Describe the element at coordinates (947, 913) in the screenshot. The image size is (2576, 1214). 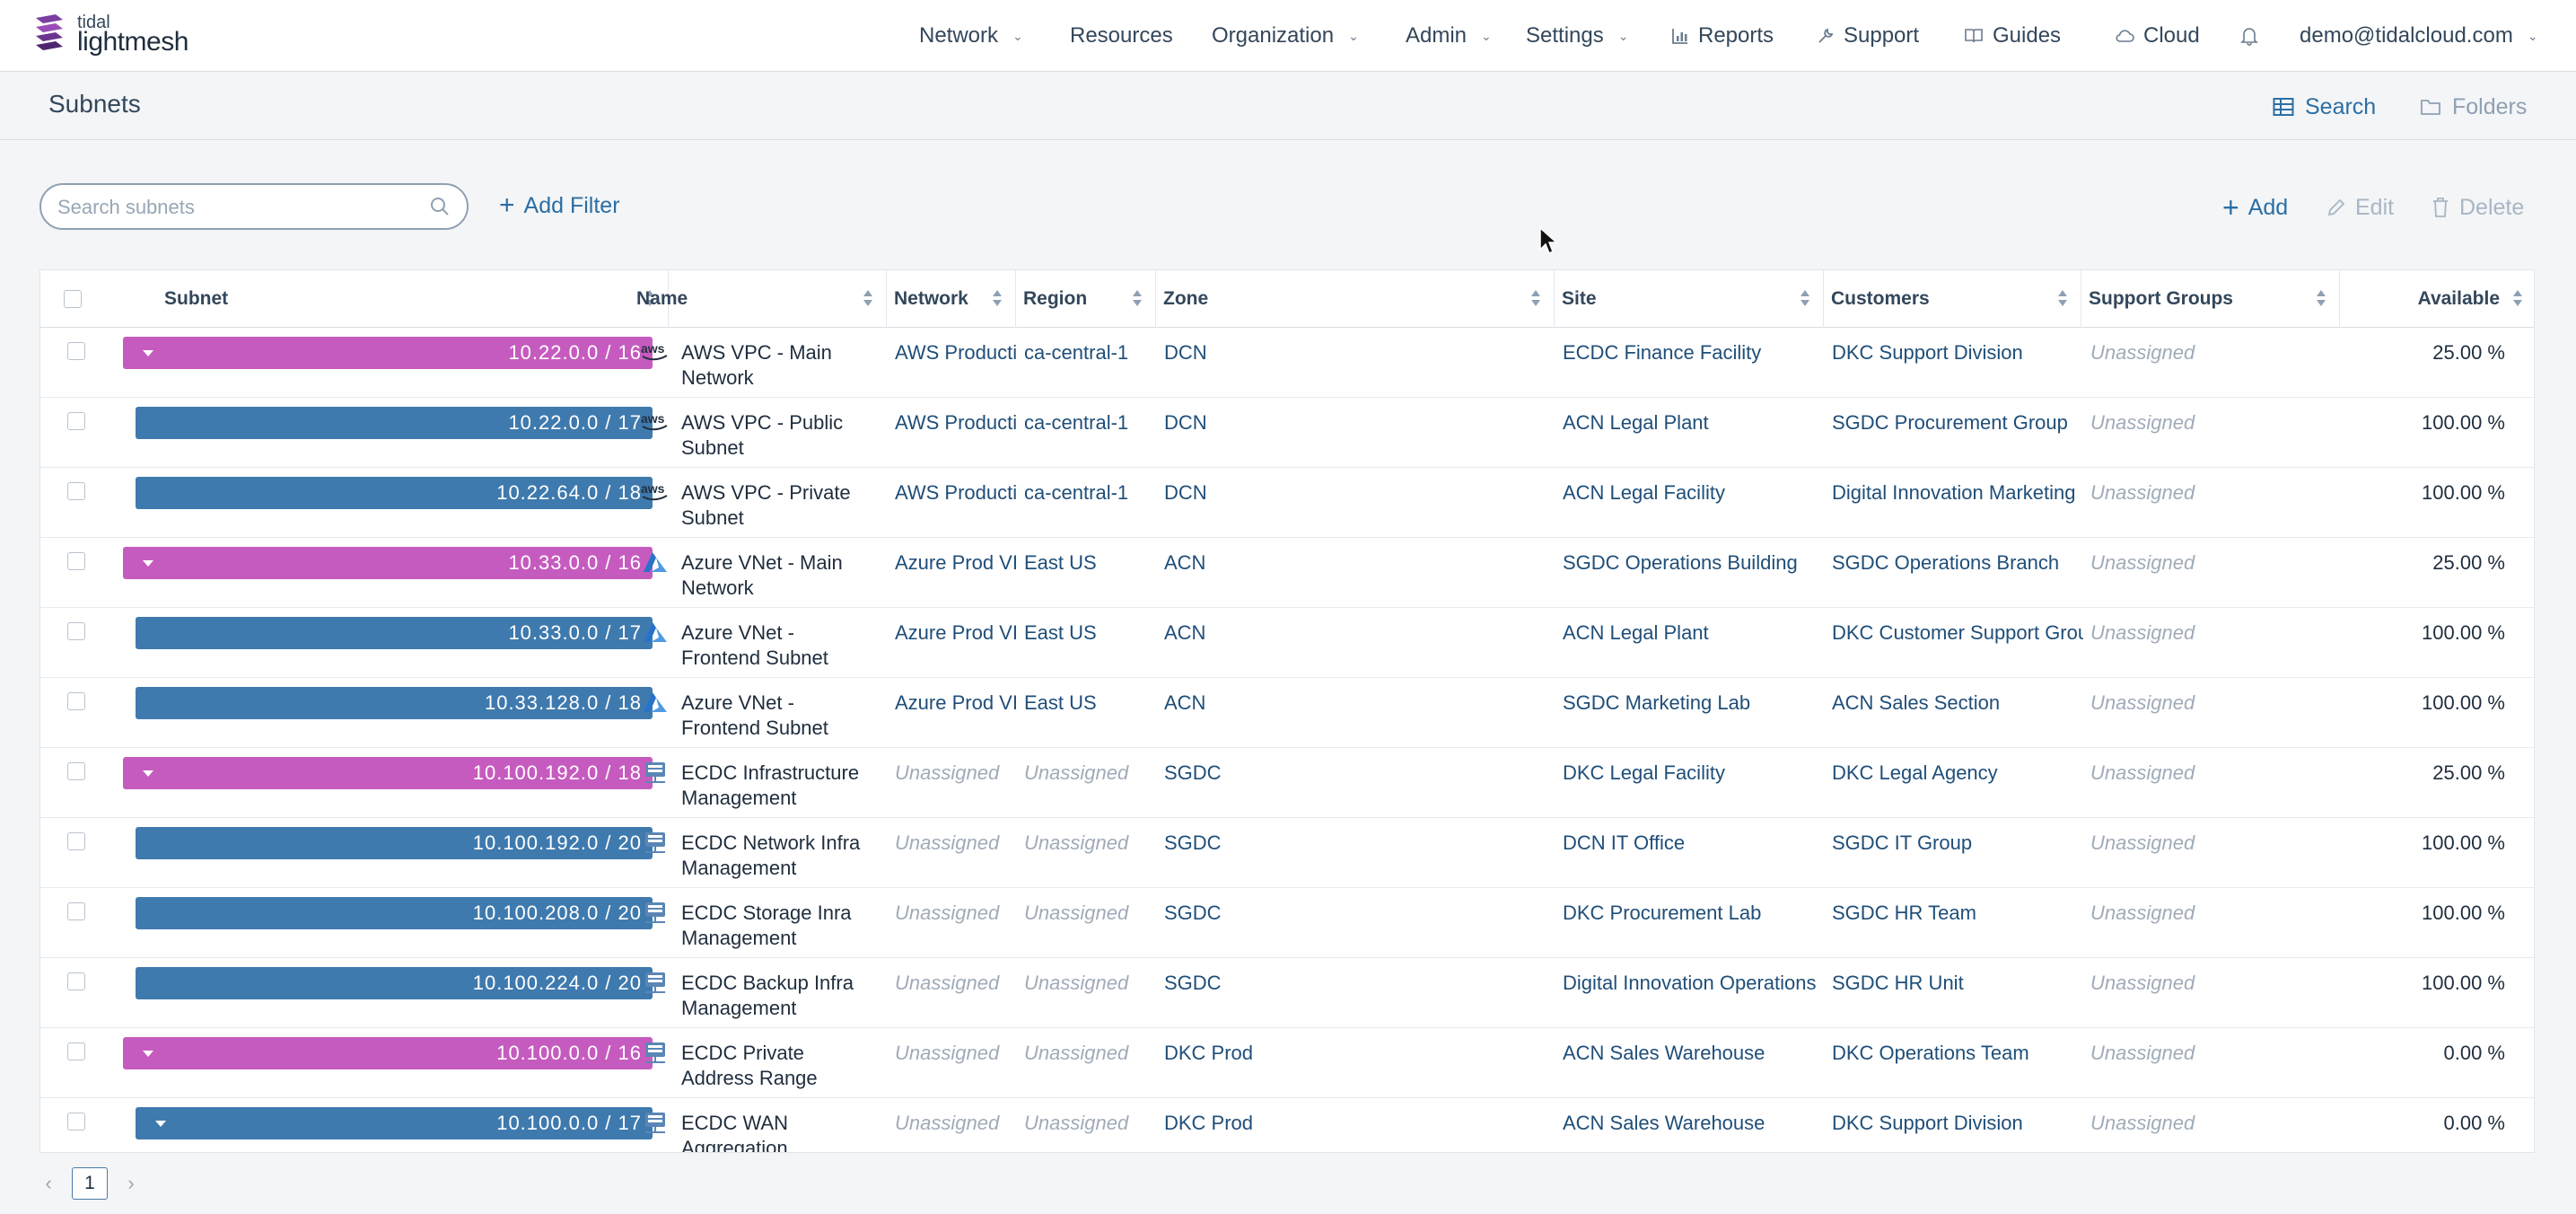
I see `network-value: Unassigned` at that location.